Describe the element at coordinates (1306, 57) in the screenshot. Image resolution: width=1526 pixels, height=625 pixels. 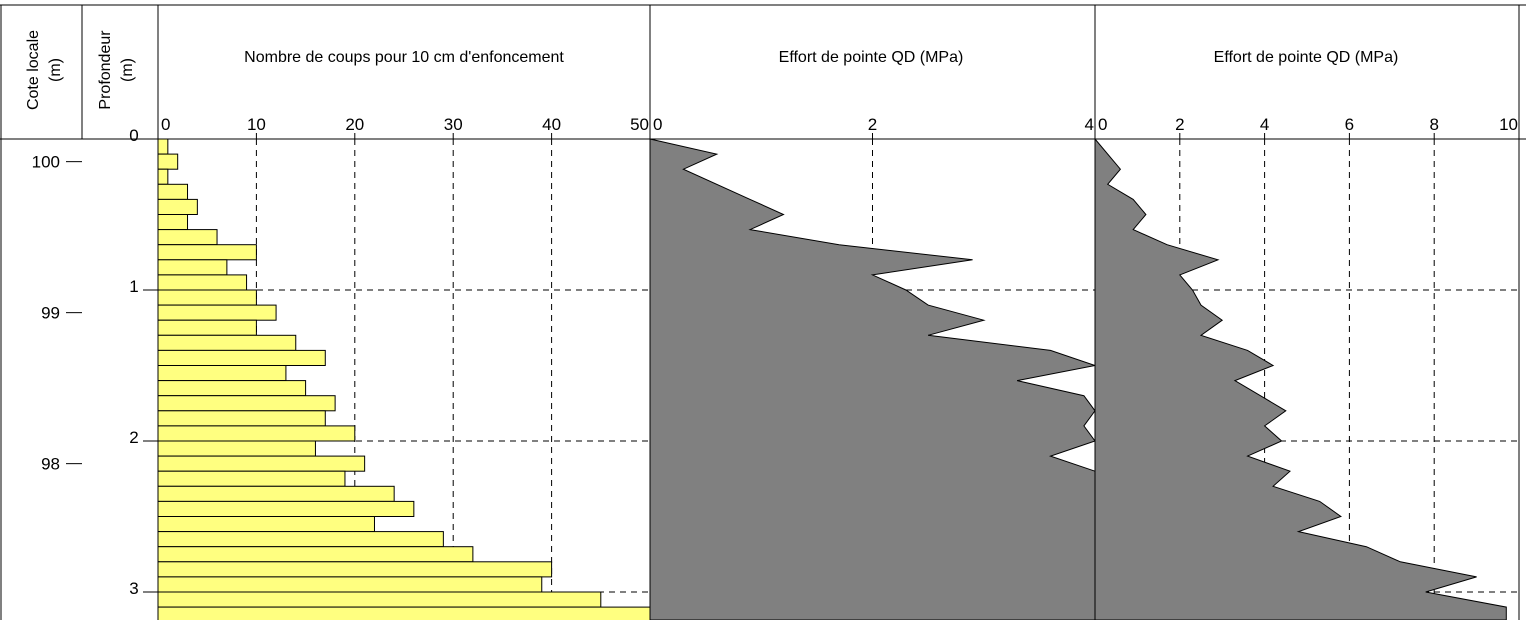
I see `panel3-title: Effort de pointe QD (MPa)` at that location.